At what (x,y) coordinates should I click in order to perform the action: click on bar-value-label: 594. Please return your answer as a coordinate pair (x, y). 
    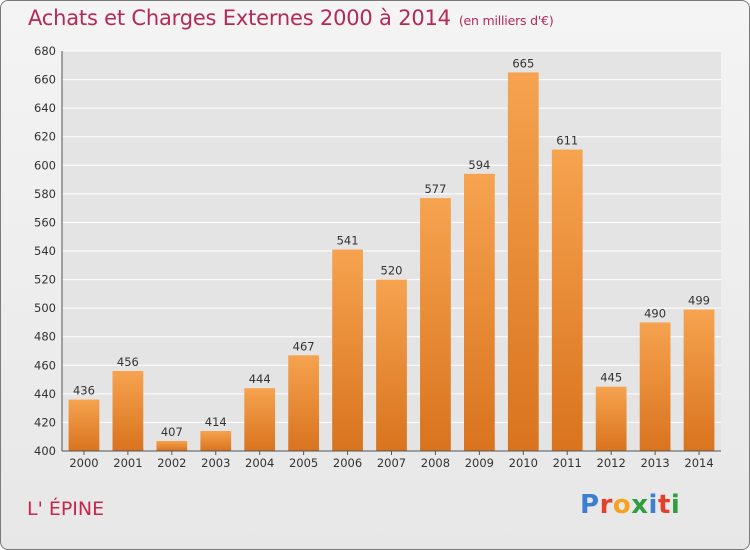
    Looking at the image, I should click on (479, 165).